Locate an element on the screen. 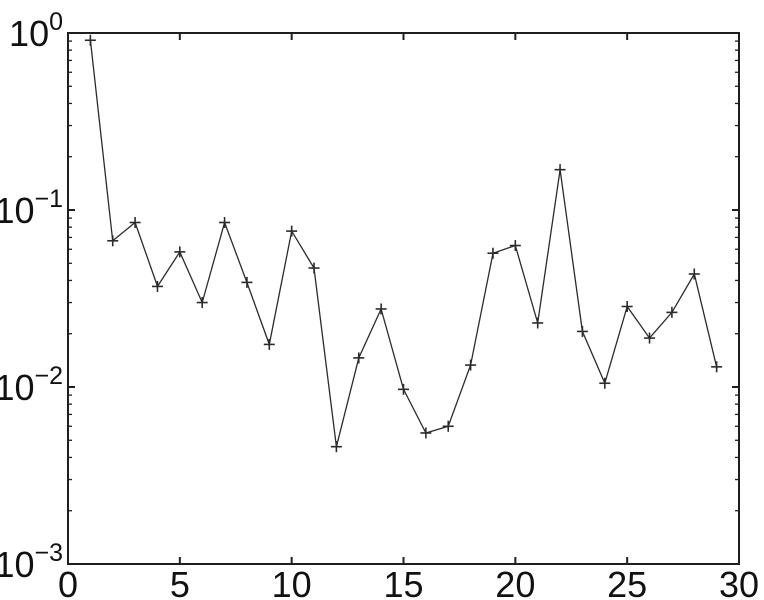 Image resolution: width=764 pixels, height=600 pixels. y-tick-label: 10⁰ is located at coordinates (36, 31).